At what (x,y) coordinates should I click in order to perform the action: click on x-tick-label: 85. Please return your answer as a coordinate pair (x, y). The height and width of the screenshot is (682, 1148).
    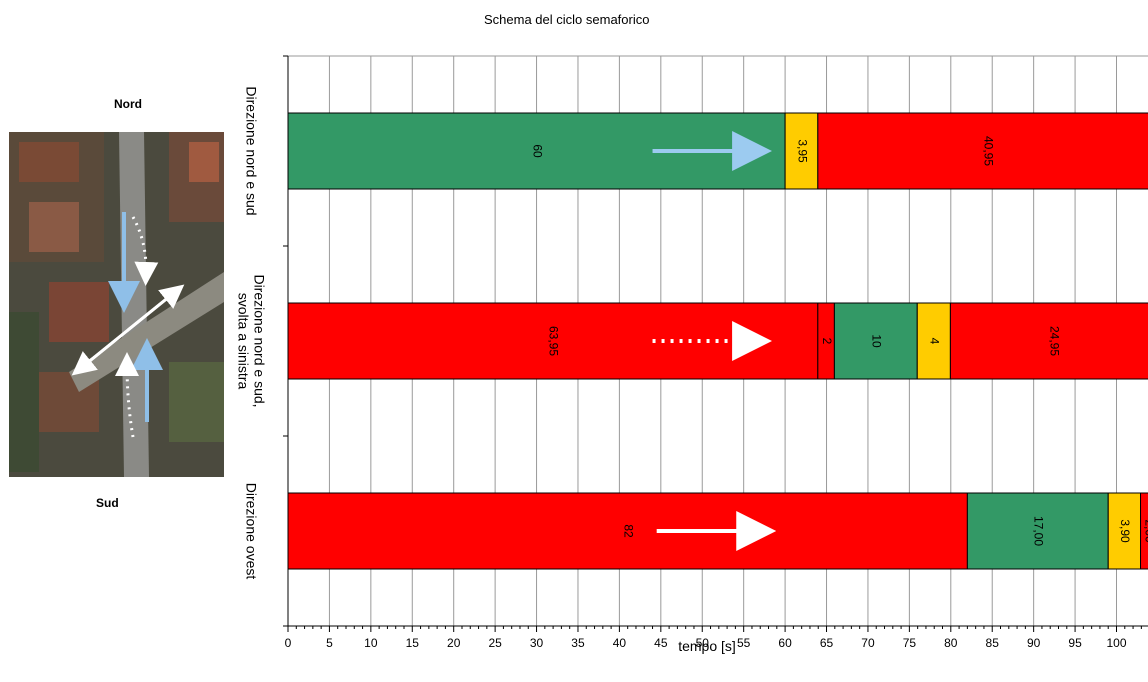
    Looking at the image, I should click on (993, 643).